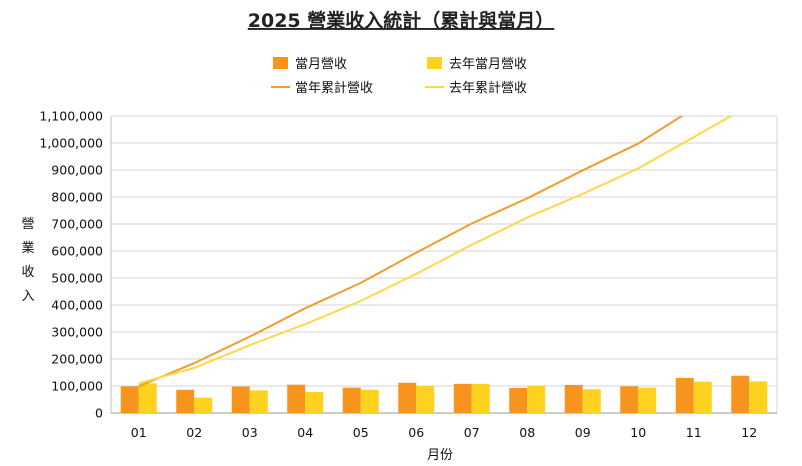  I want to click on x-tick-label: 12, so click(749, 432).